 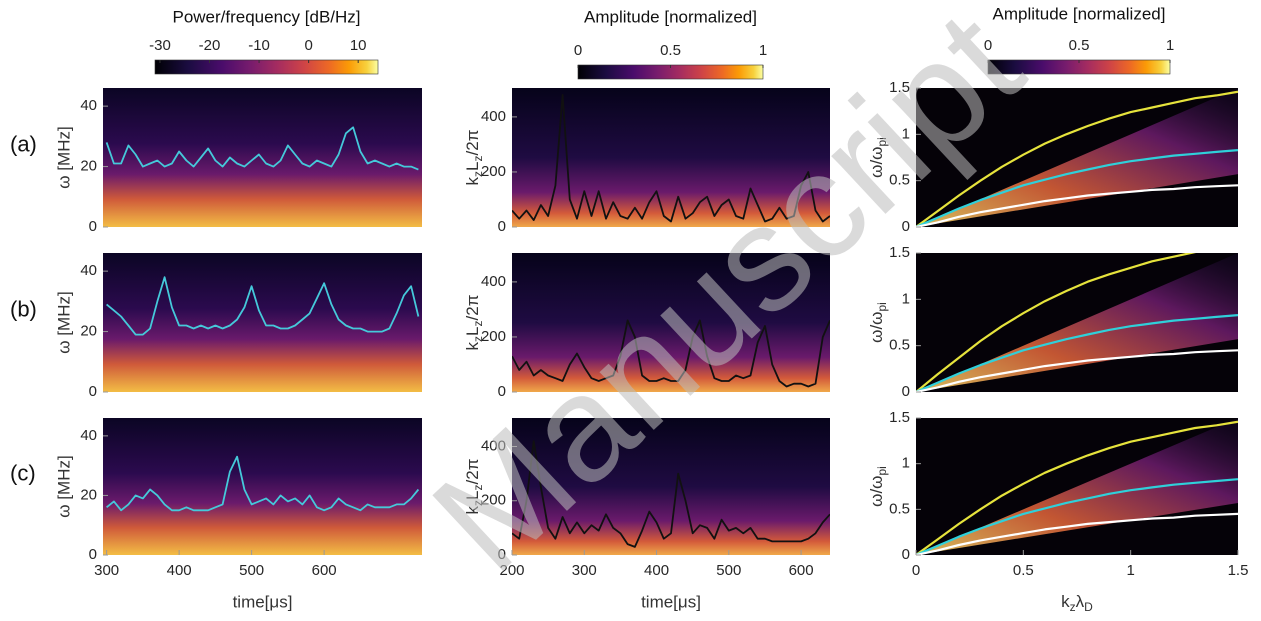 I want to click on colorbar-tick-label: 10, so click(x=358, y=45).